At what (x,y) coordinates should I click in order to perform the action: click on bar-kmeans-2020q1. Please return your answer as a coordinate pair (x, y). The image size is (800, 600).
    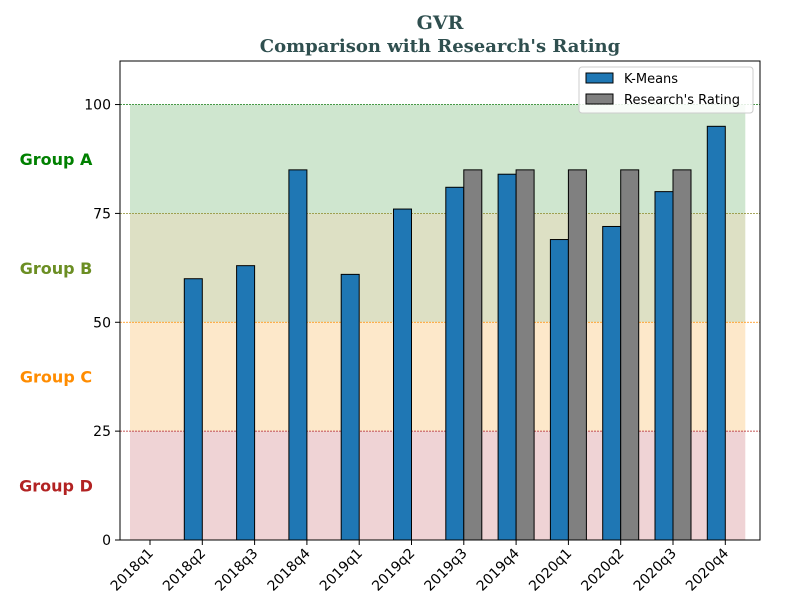
    Looking at the image, I should click on (559, 390).